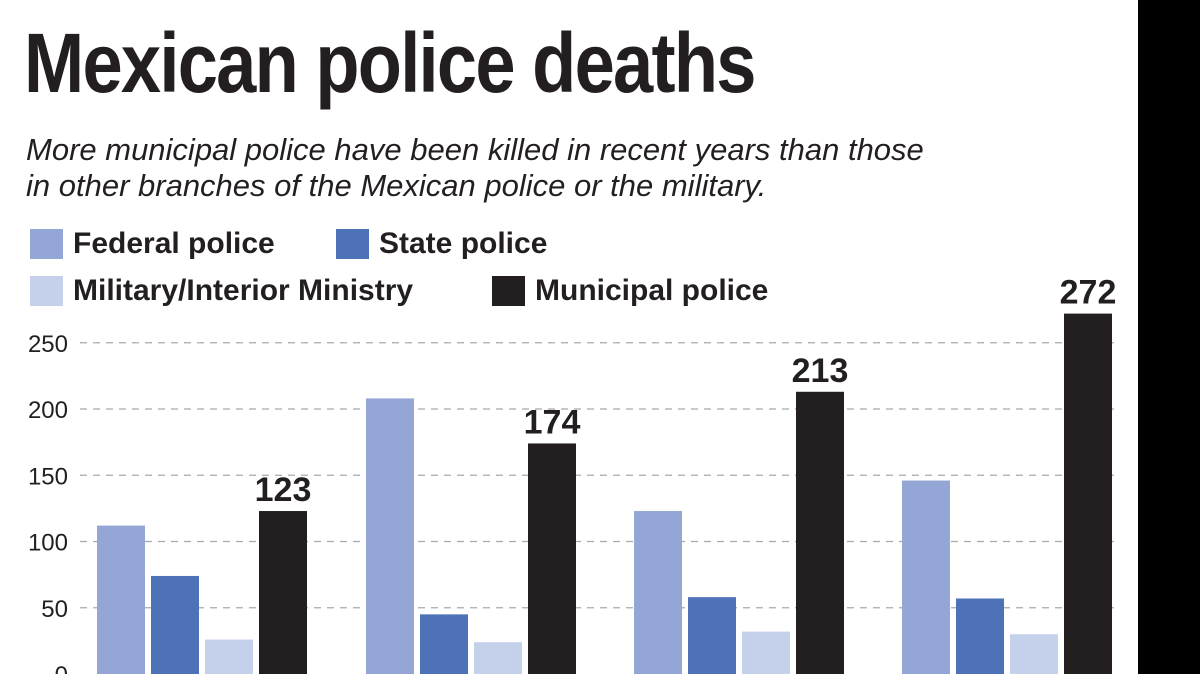 Image resolution: width=1200 pixels, height=674 pixels. Describe the element at coordinates (652, 290) in the screenshot. I see `legend-label-municipal-police: Municipal police` at that location.